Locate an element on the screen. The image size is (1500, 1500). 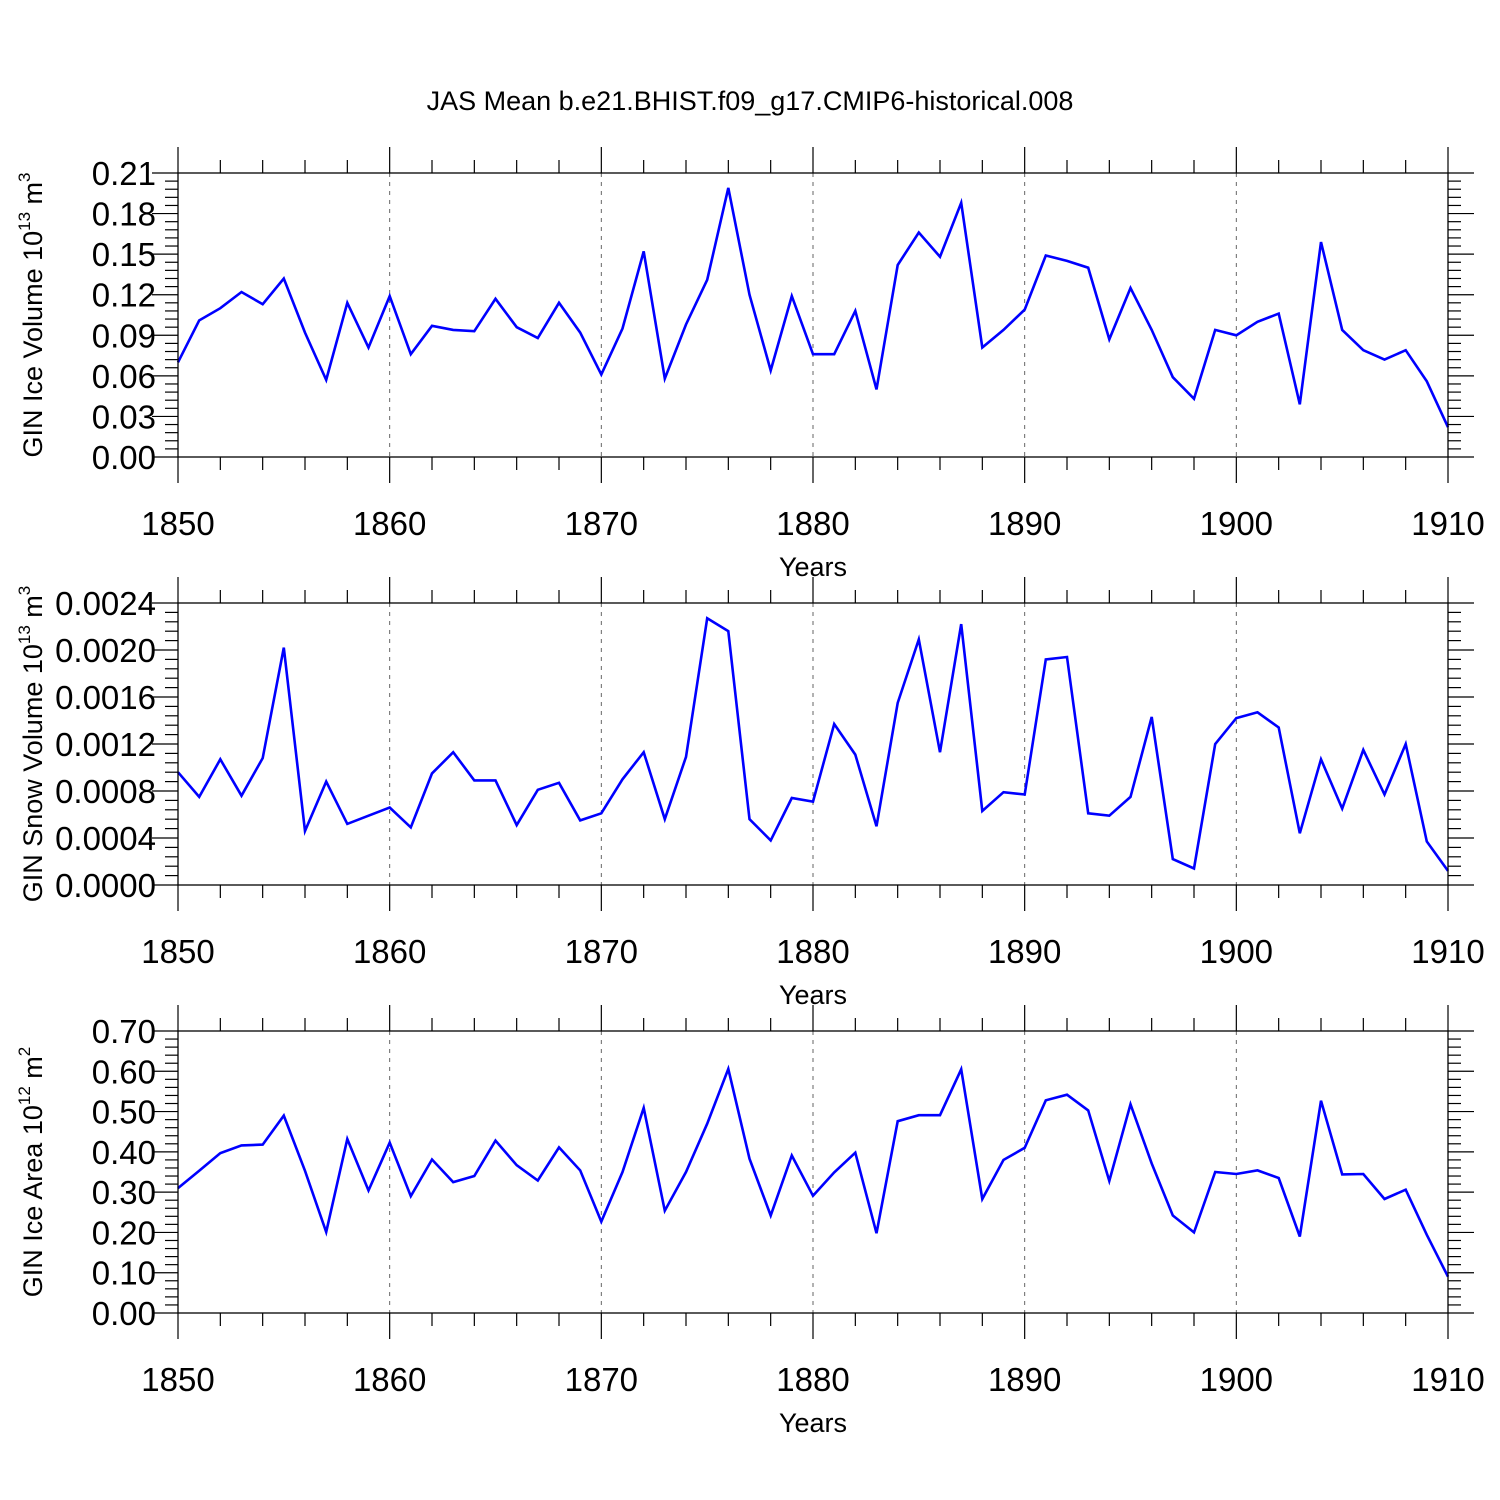
y-tick-label: 0.09 is located at coordinates (124, 335).